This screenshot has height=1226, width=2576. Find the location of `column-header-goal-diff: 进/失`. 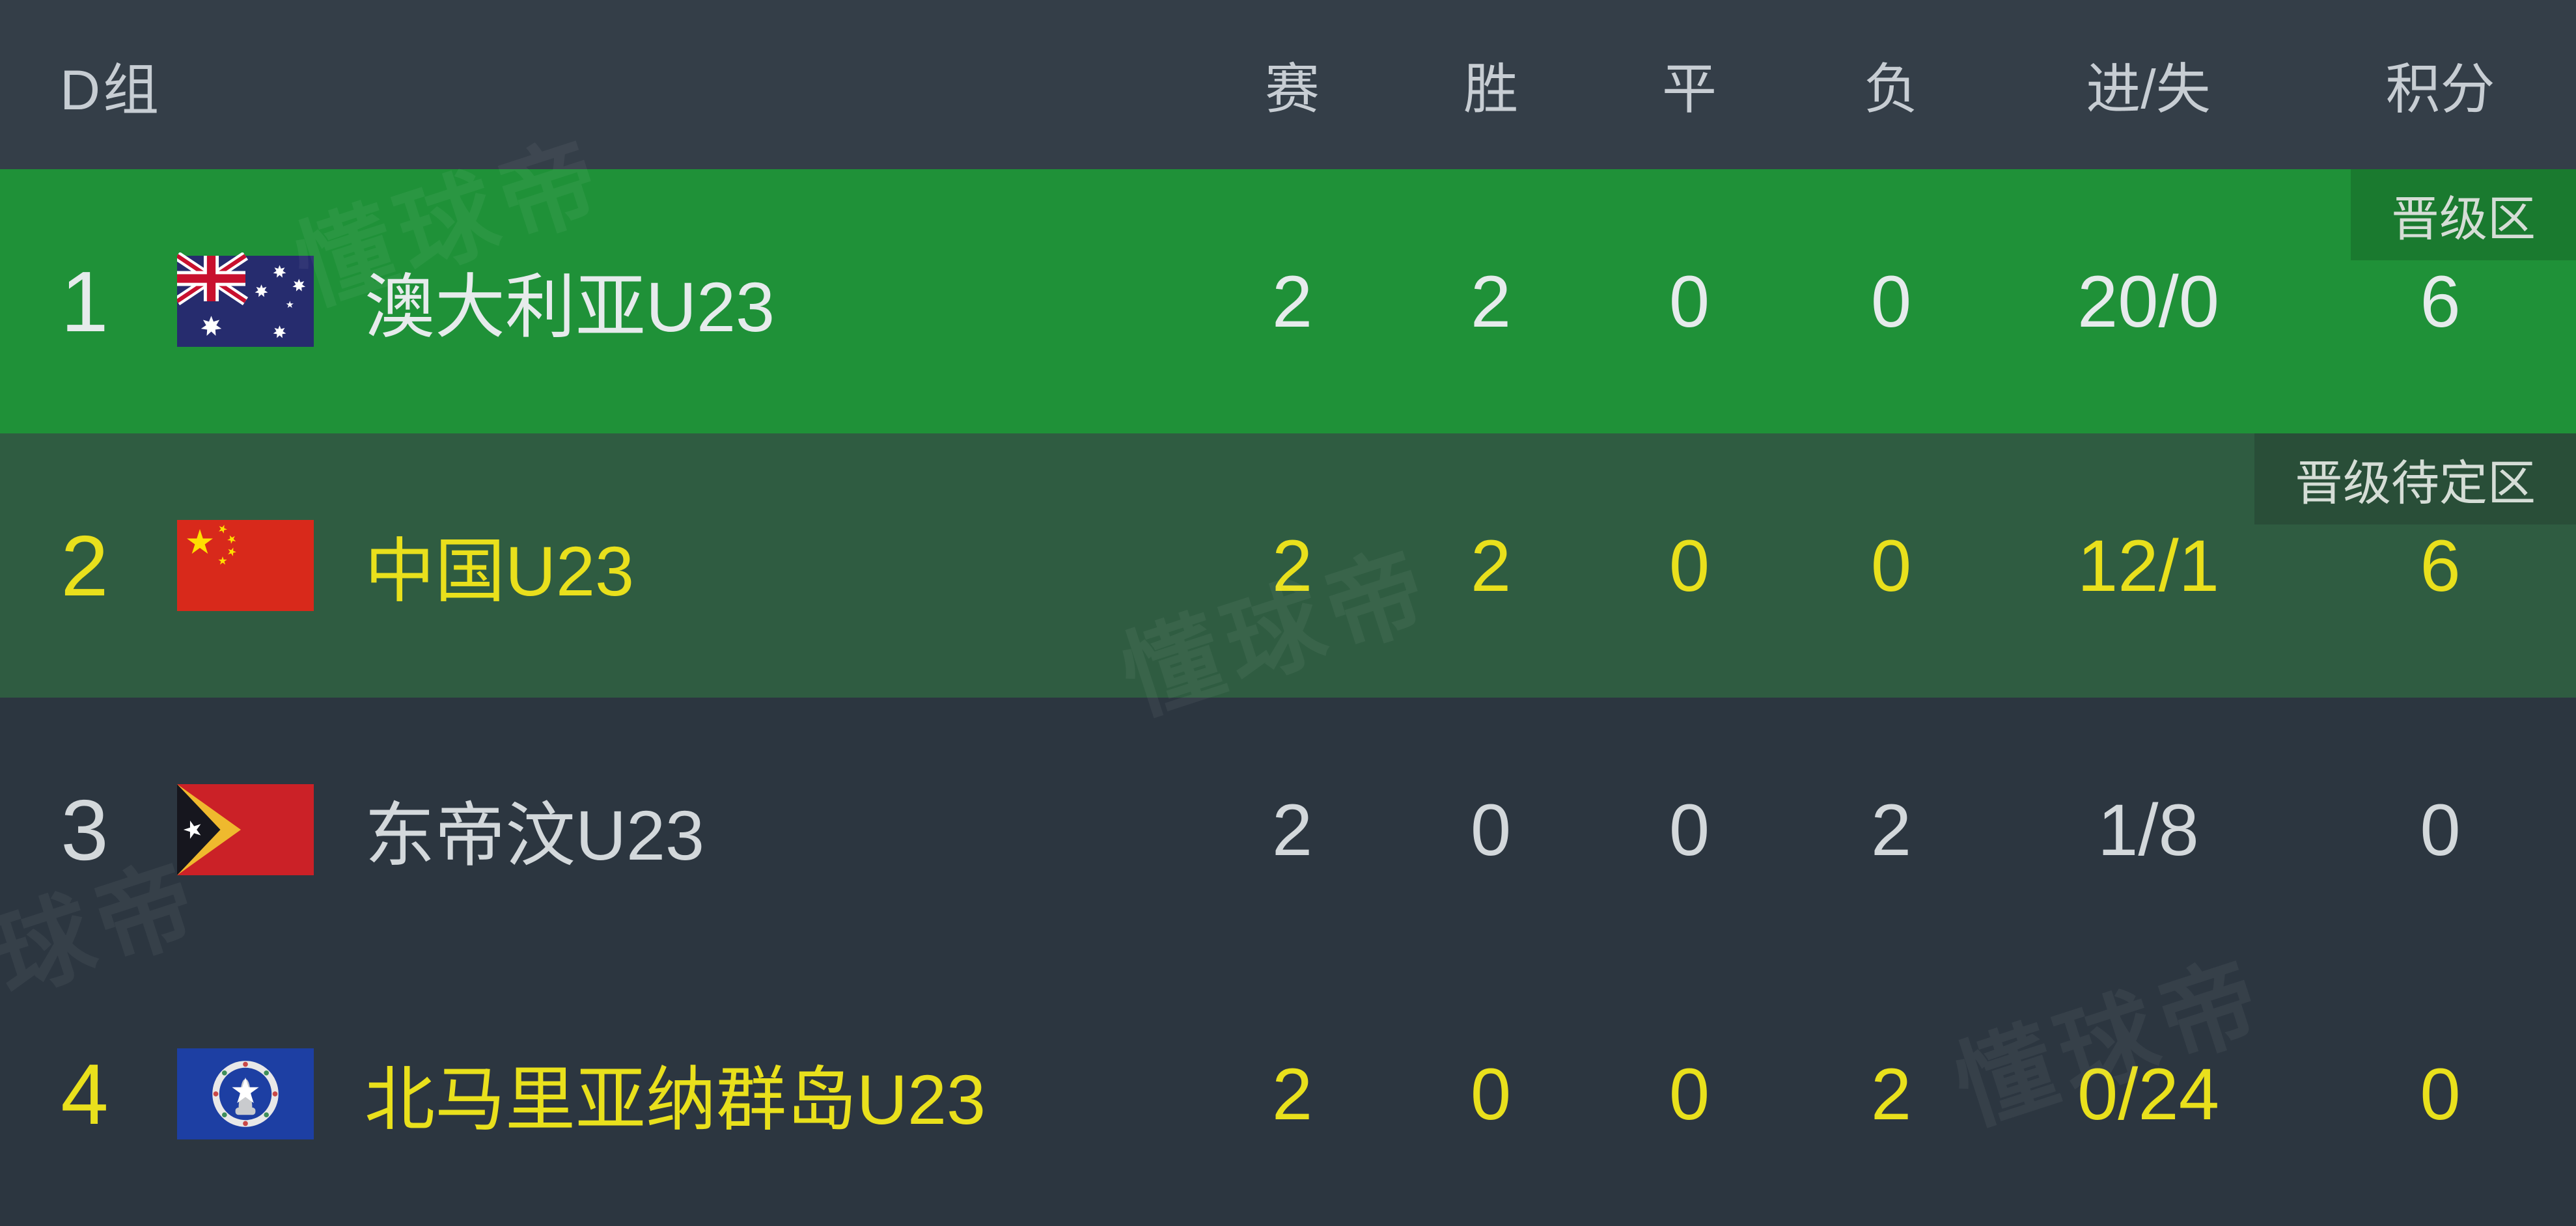

column-header-goal-diff: 进/失 is located at coordinates (2148, 89).